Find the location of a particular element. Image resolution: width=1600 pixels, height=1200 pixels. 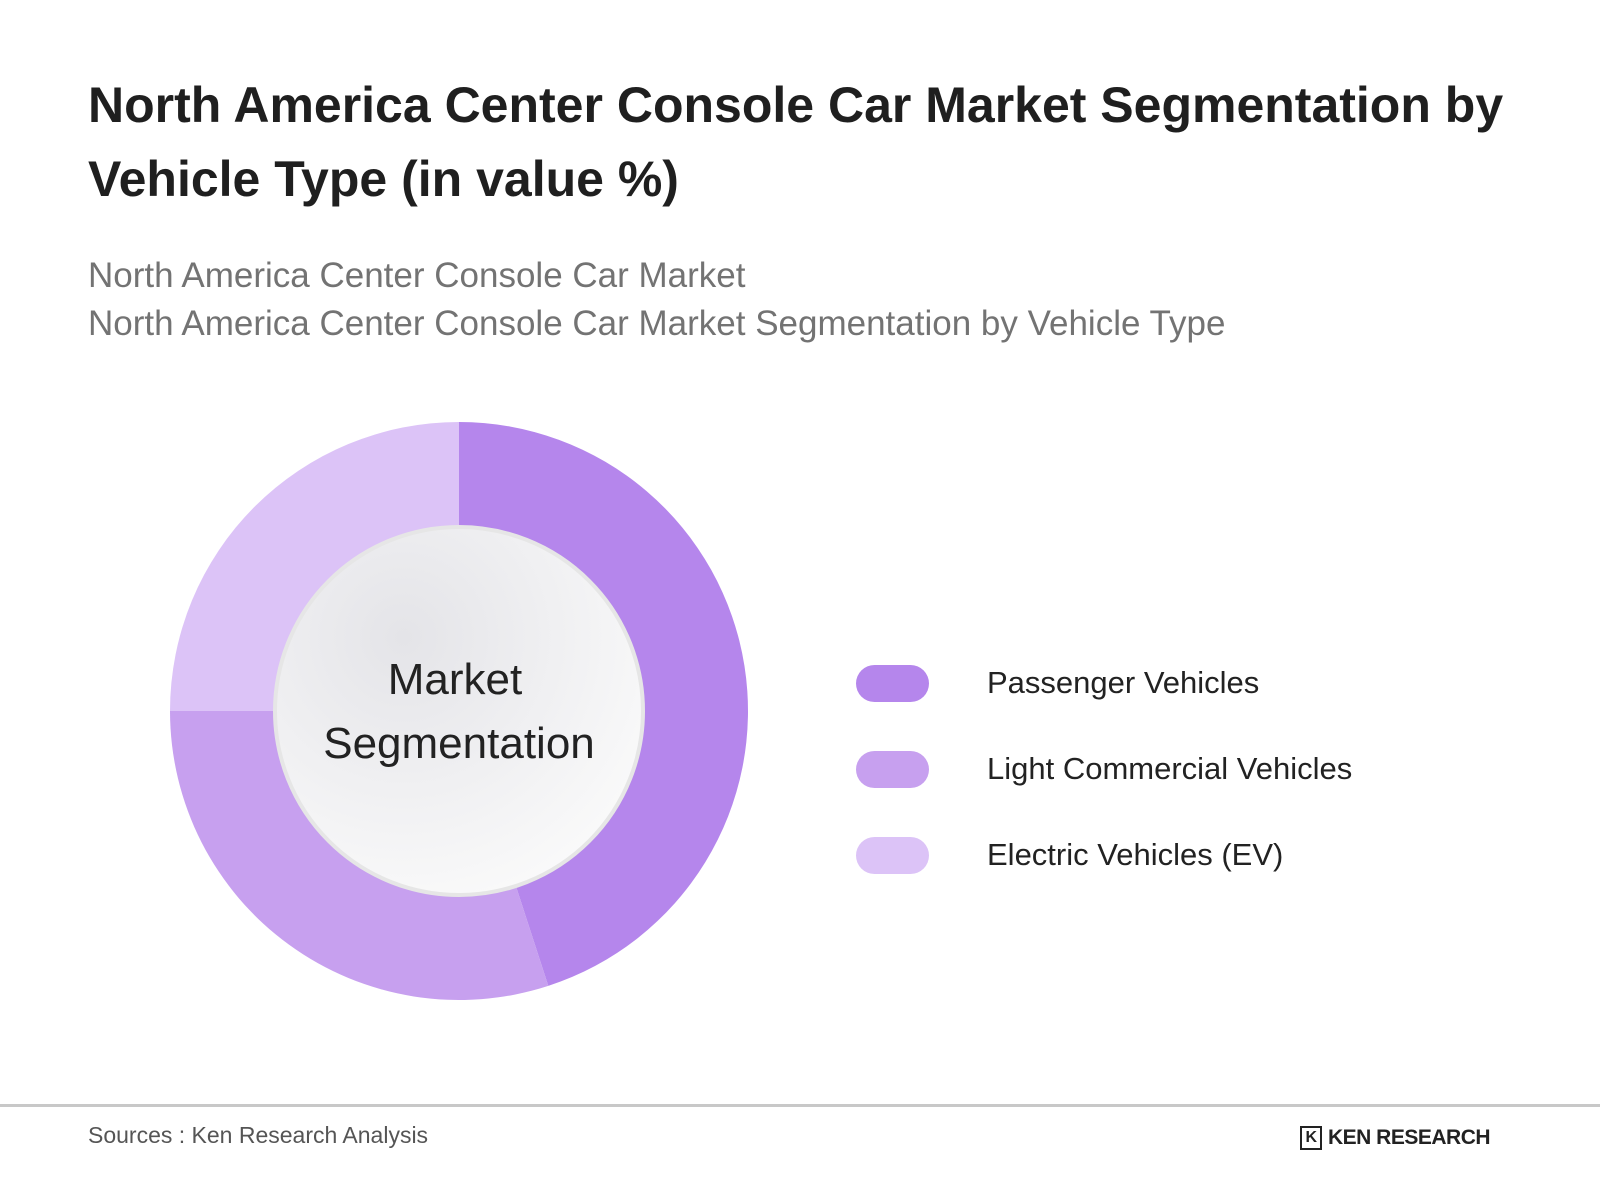

legend-label: Light Commercial Vehicles is located at coordinates (1170, 768).